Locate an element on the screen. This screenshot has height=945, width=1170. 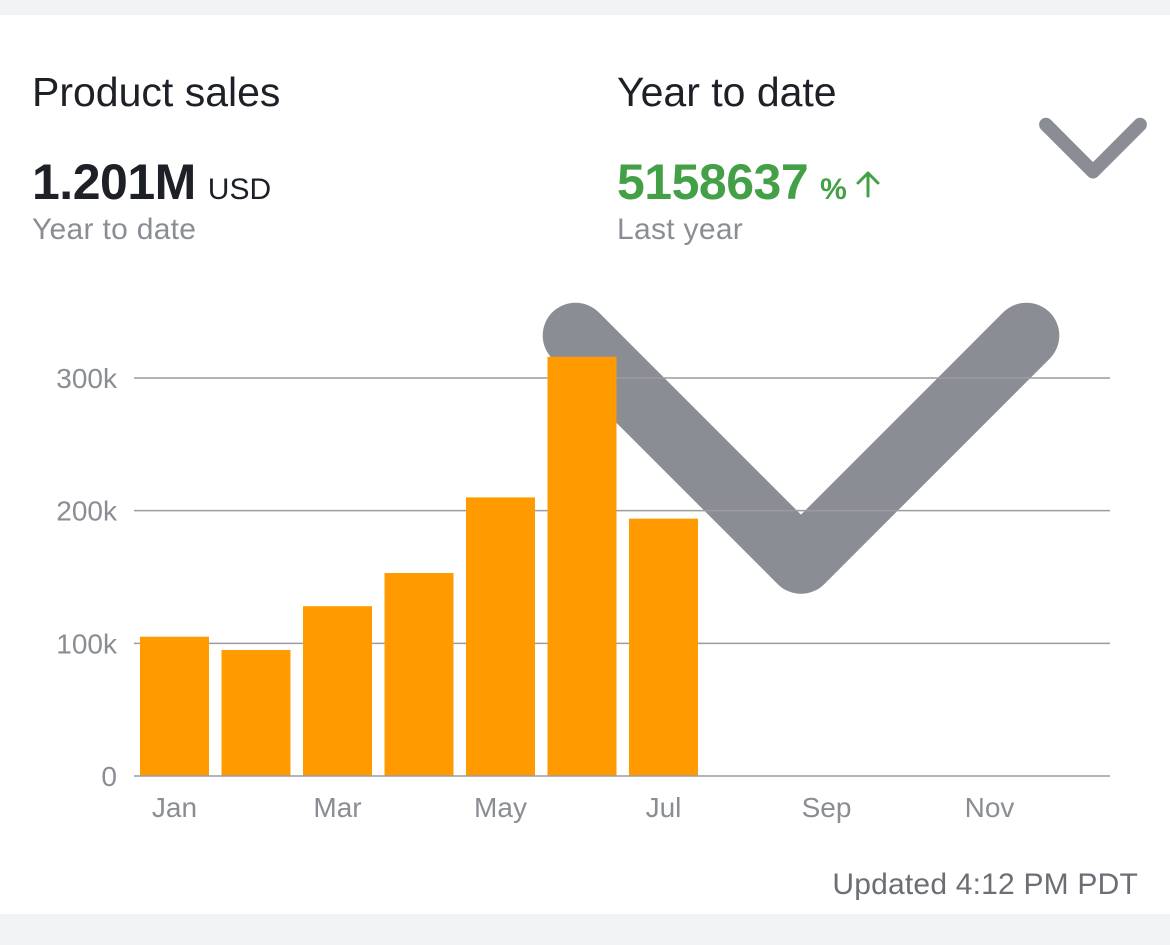
metric-selector: Product sales is located at coordinates (156, 92).